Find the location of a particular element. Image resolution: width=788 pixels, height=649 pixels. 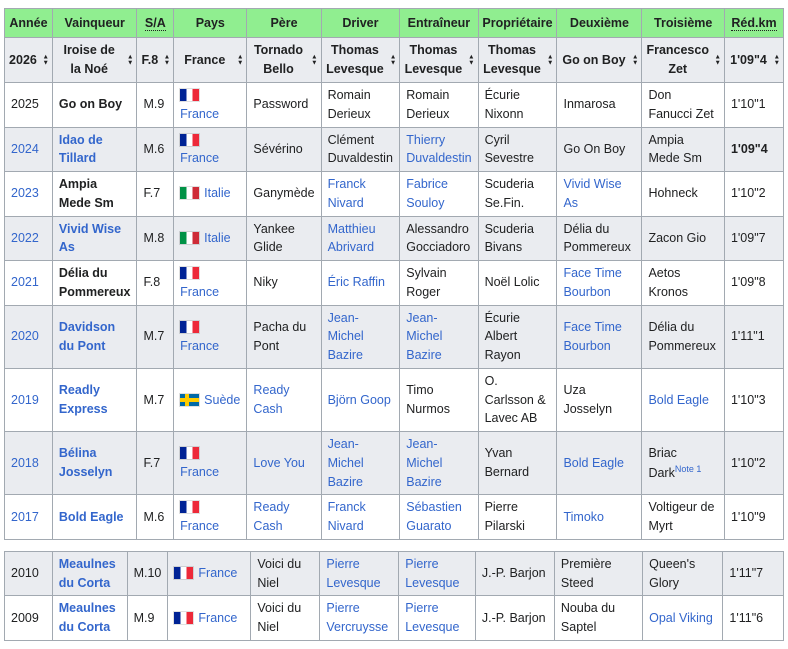

cell-proprietaire: Écurie Nixonn is located at coordinates (517, 105).